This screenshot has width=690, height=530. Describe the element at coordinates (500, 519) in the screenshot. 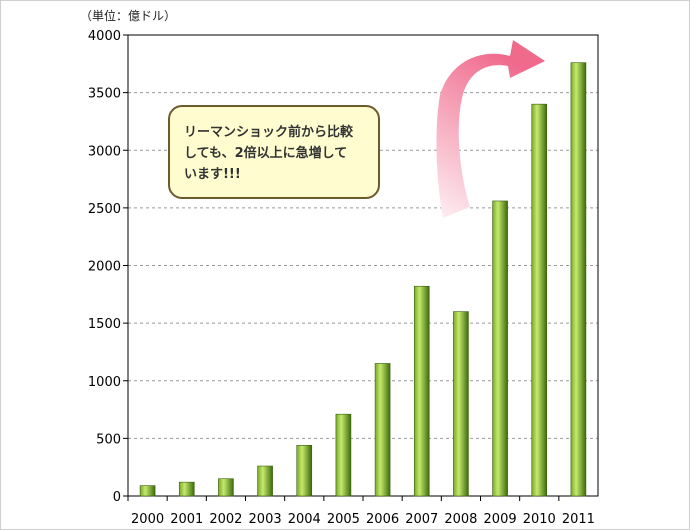

I see `x-tick-label: 2009` at that location.